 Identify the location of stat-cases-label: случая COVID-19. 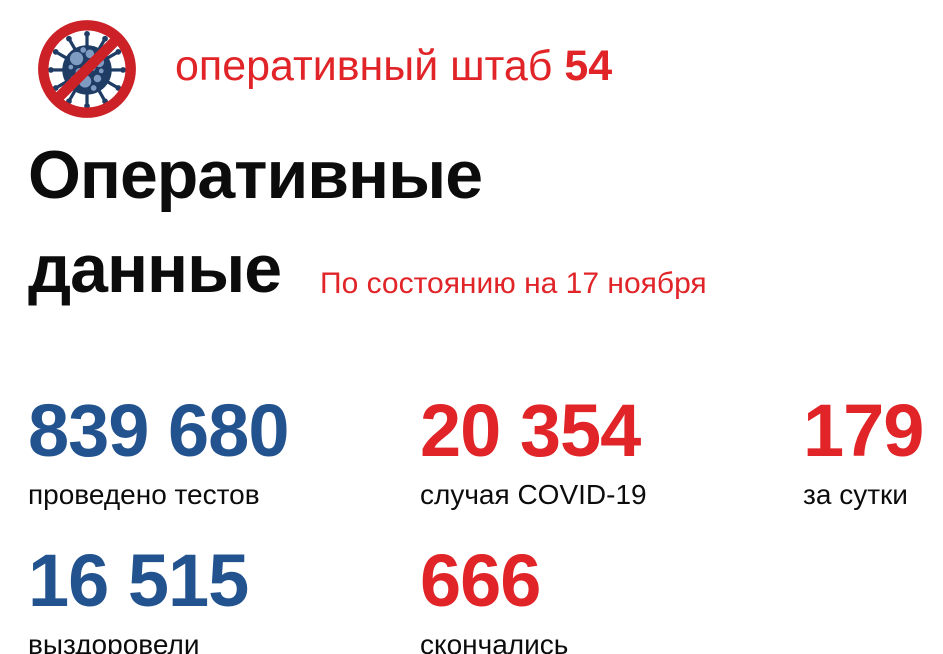
(533, 494).